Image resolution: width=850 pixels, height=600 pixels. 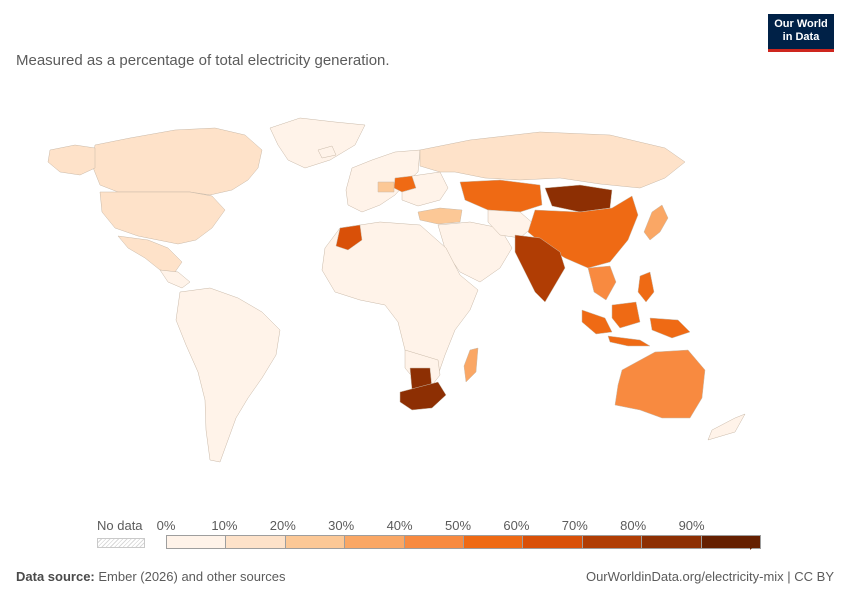 What do you see at coordinates (120, 525) in the screenshot?
I see `legend-no-data-label: No data` at bounding box center [120, 525].